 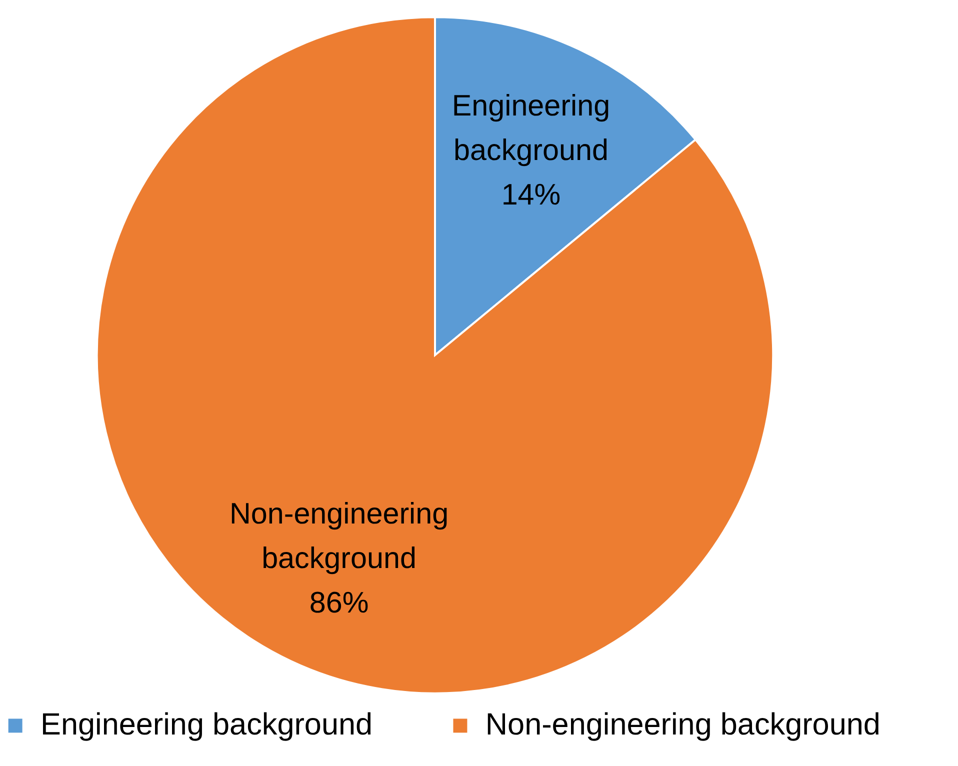 What do you see at coordinates (531, 195) in the screenshot?
I see `data-label: 14%` at bounding box center [531, 195].